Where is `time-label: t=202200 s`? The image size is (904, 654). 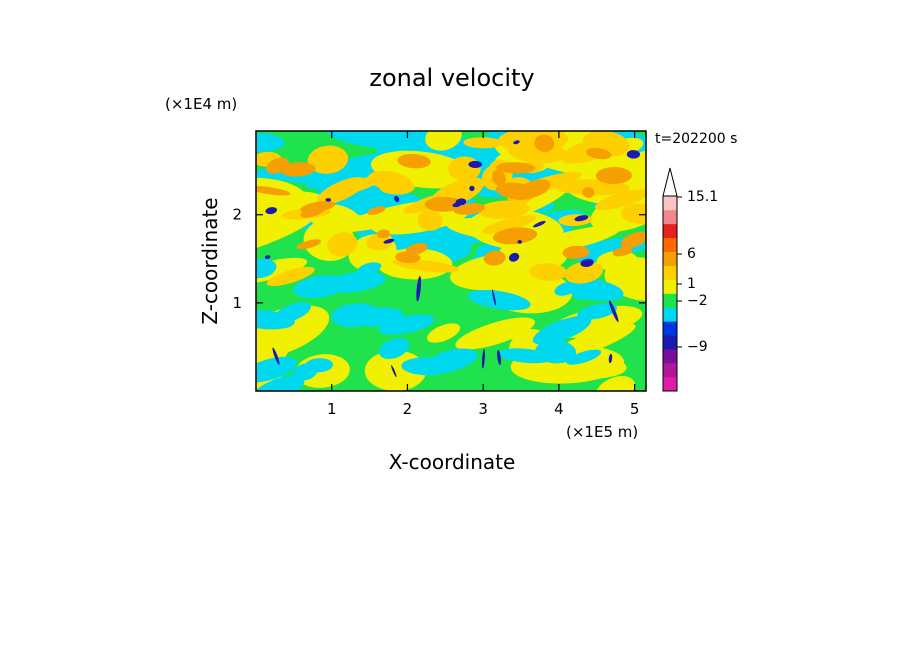 time-label: t=202200 s is located at coordinates (696, 139).